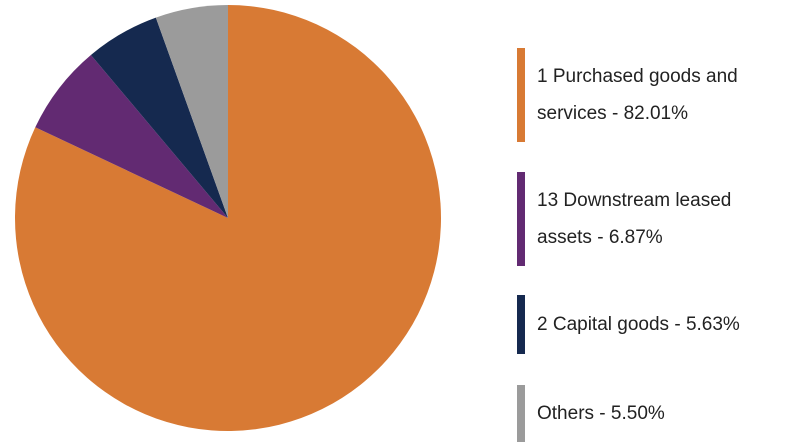 This screenshot has width=788, height=443. I want to click on legend-text: 2 Capital goods - 5.63%, so click(638, 324).